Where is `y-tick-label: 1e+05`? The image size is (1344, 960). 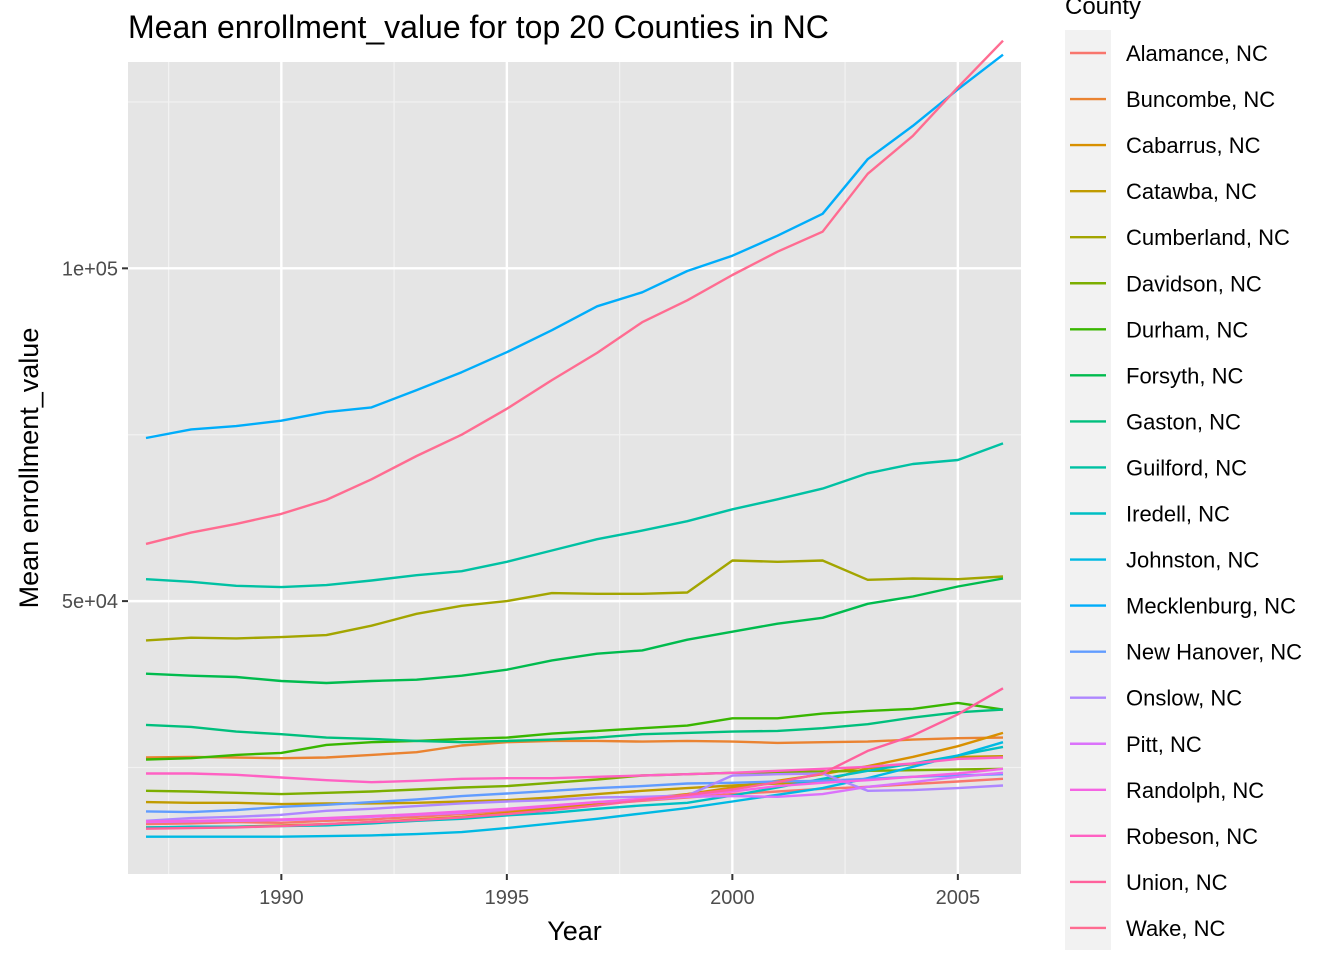
y-tick-label: 1e+05 is located at coordinates (90, 269).